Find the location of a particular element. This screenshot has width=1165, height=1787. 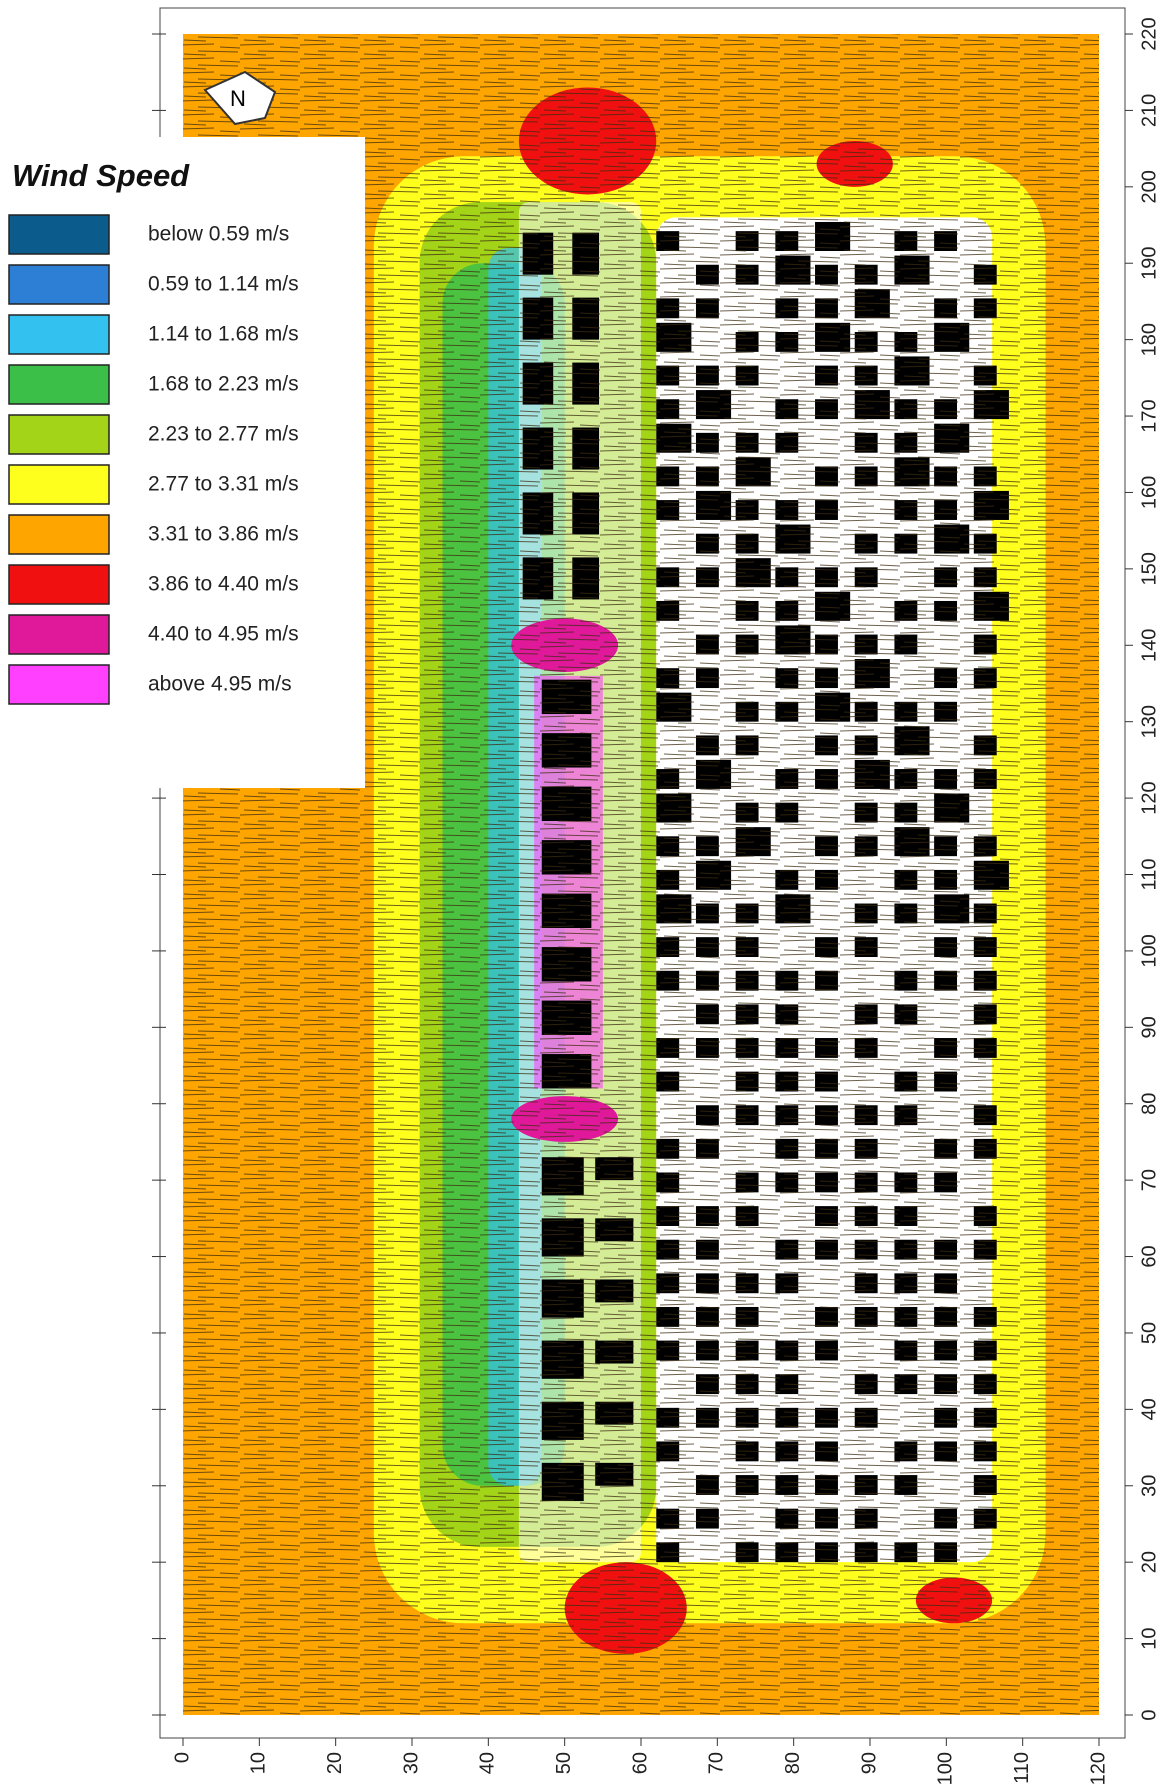

y-tick-label: 120 is located at coordinates (1149, 797).